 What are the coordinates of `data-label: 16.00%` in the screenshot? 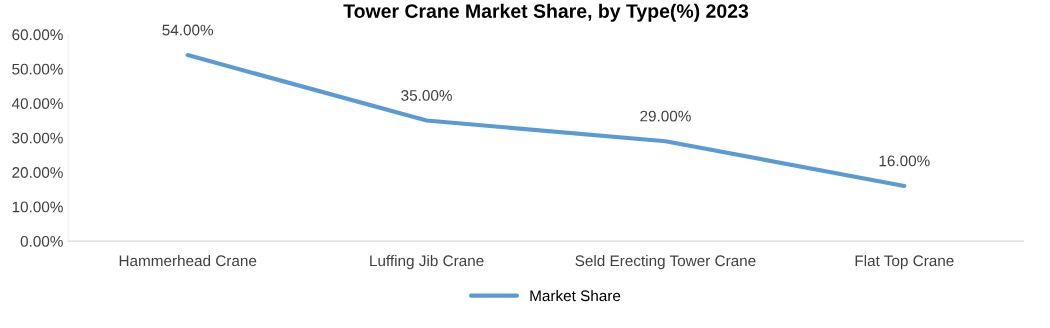 It's located at (904, 161).